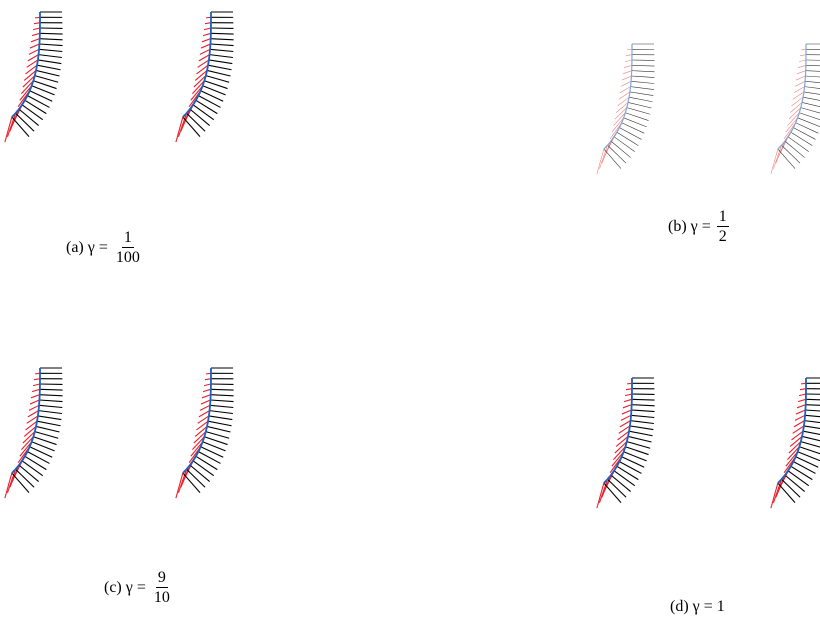 The width and height of the screenshot is (820, 635). I want to click on caption-text: (b) γ =, so click(689, 226).